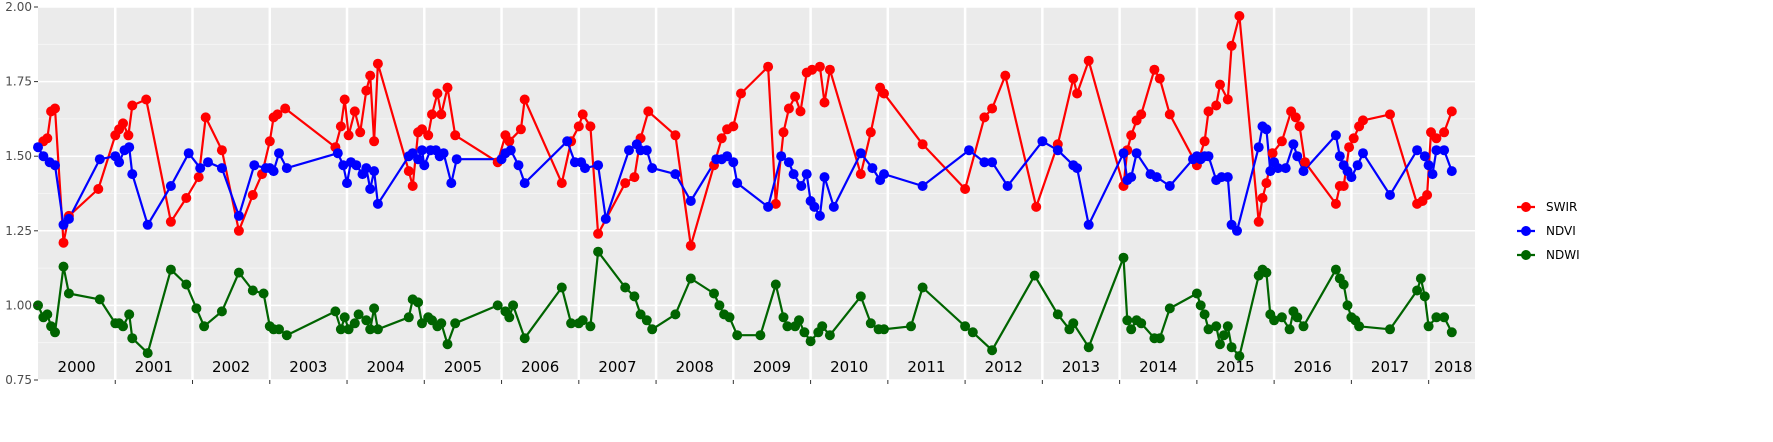  Describe the element at coordinates (18, 156) in the screenshot. I see `y-tick-label: 1.50` at that location.